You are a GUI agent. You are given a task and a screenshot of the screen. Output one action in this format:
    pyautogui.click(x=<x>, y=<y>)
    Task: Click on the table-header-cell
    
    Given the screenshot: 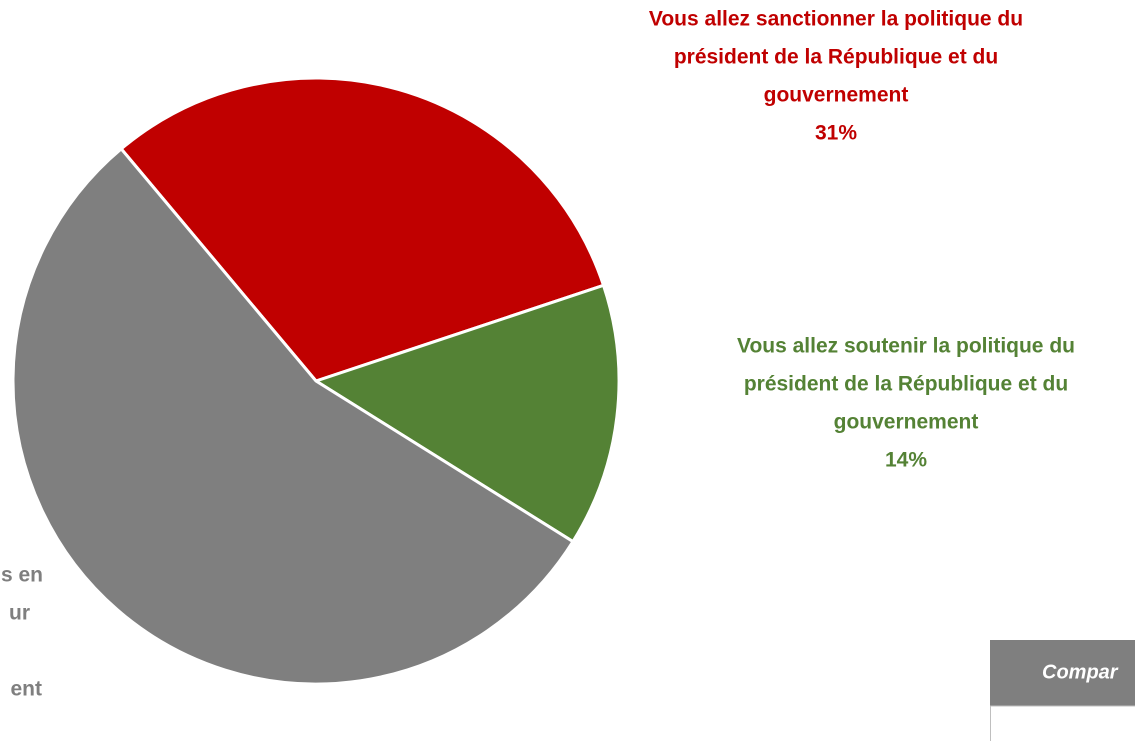 What is the action you would take?
    pyautogui.click(x=1062, y=673)
    